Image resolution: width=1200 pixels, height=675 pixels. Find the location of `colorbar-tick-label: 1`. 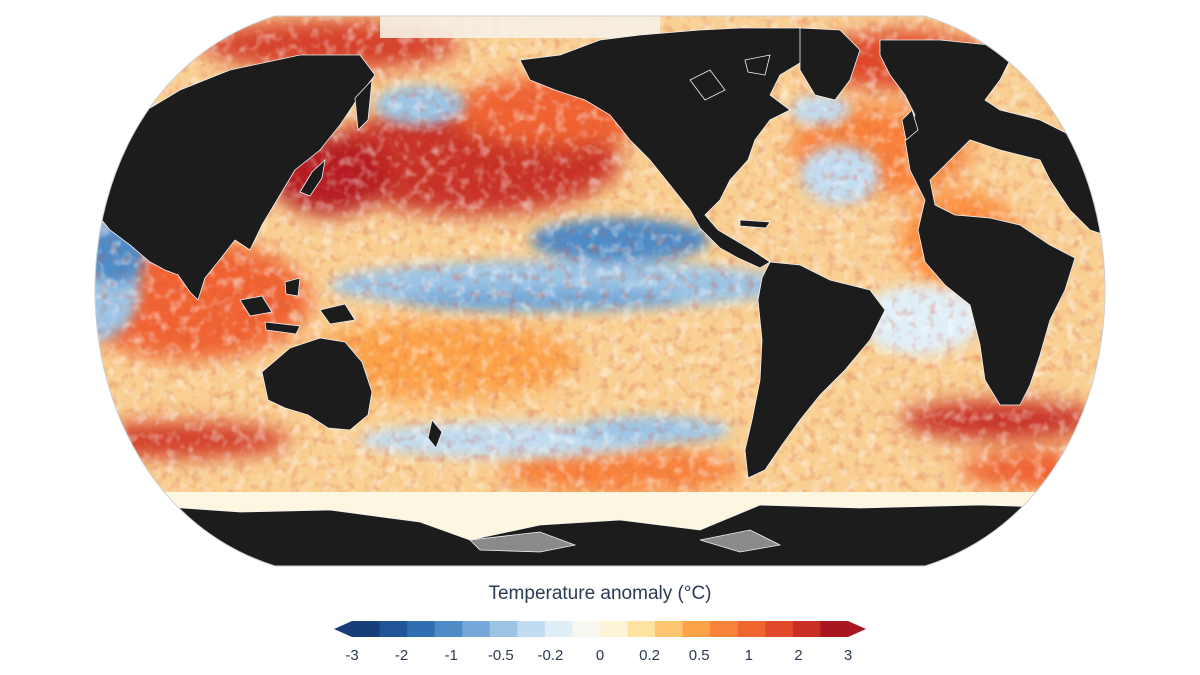

colorbar-tick-label: 1 is located at coordinates (749, 655).